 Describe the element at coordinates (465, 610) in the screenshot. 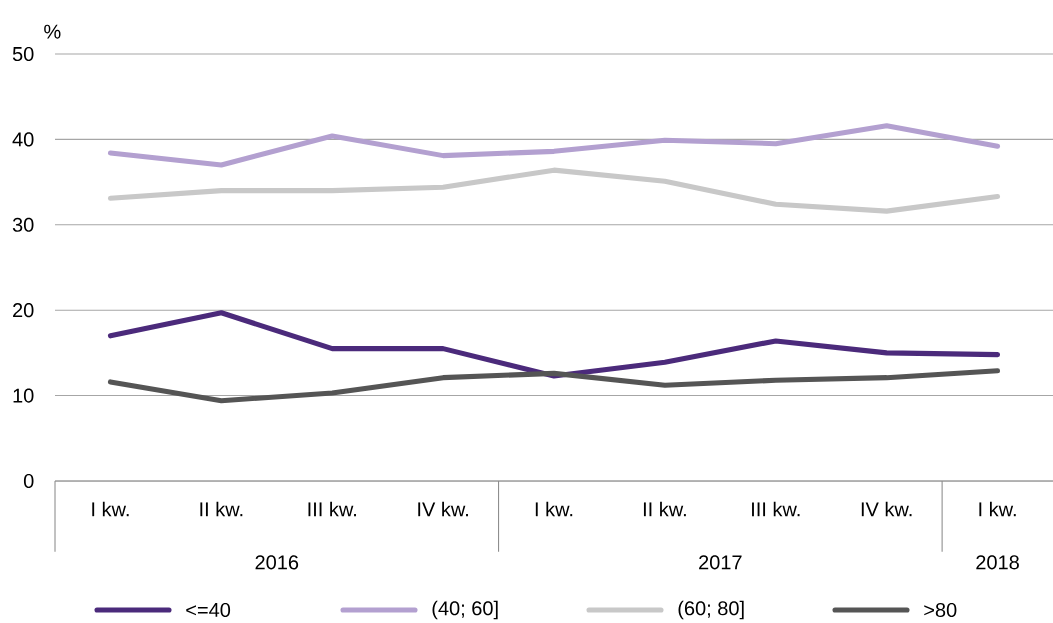

I see `legend-label: (40; 60]` at that location.